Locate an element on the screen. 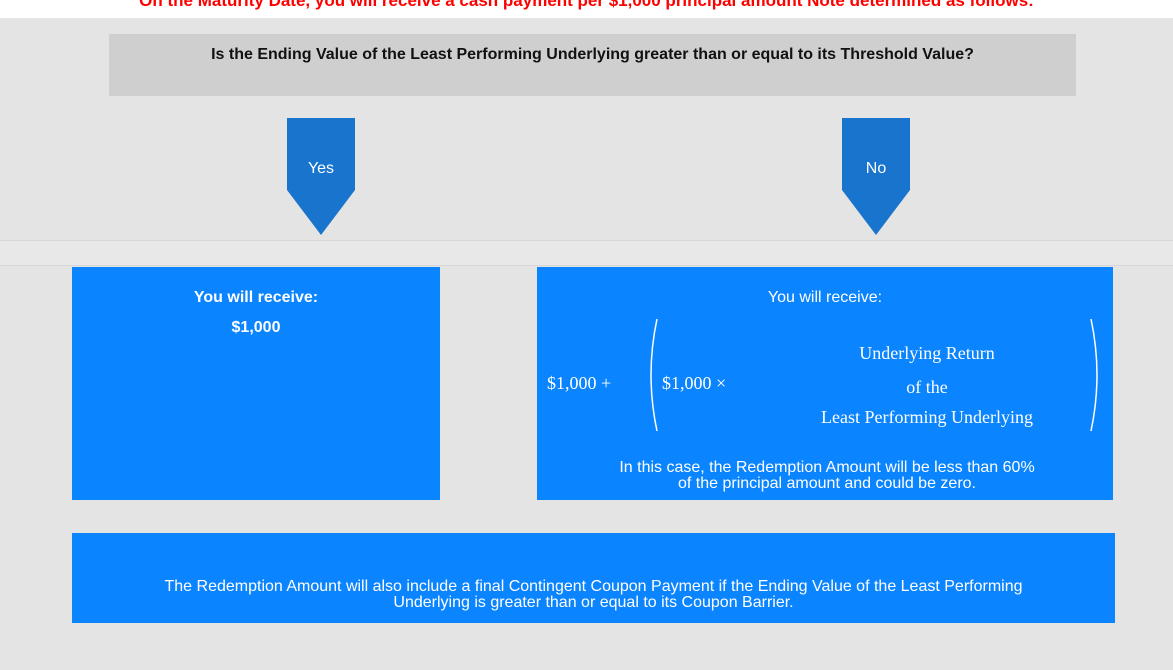 This screenshot has width=1173, height=670. no-label: No is located at coordinates (876, 168).